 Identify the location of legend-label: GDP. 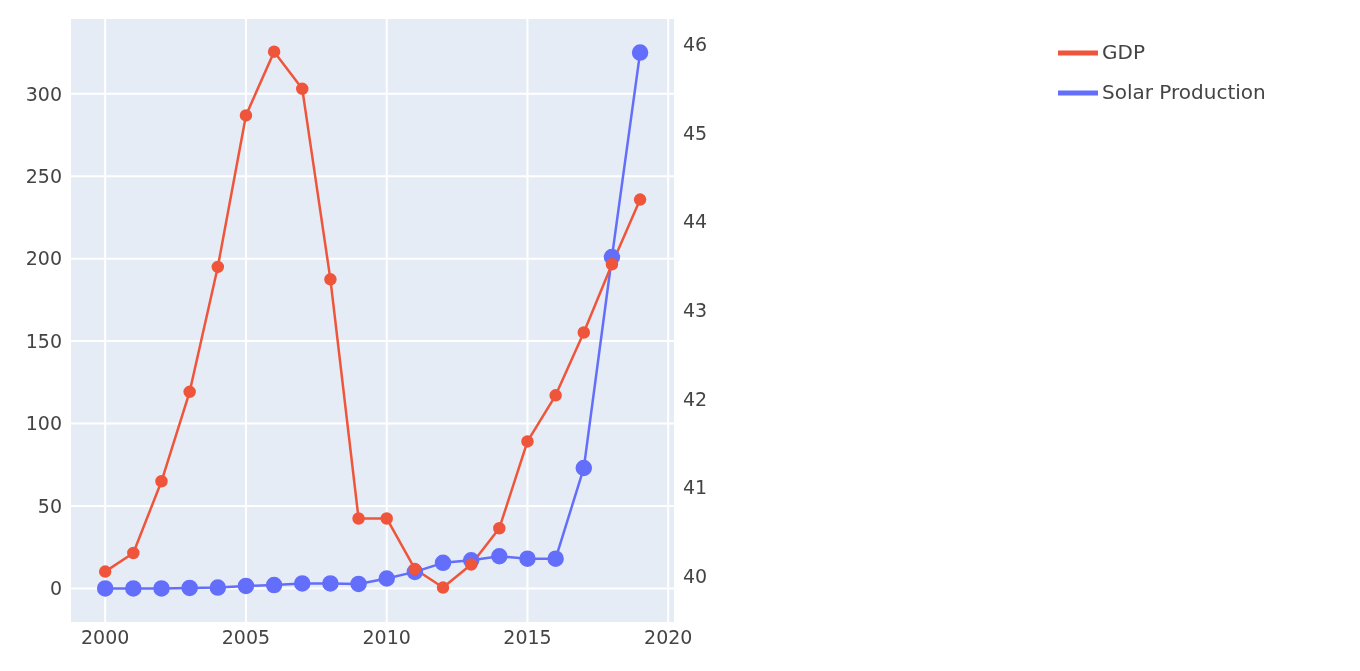
(1123, 51).